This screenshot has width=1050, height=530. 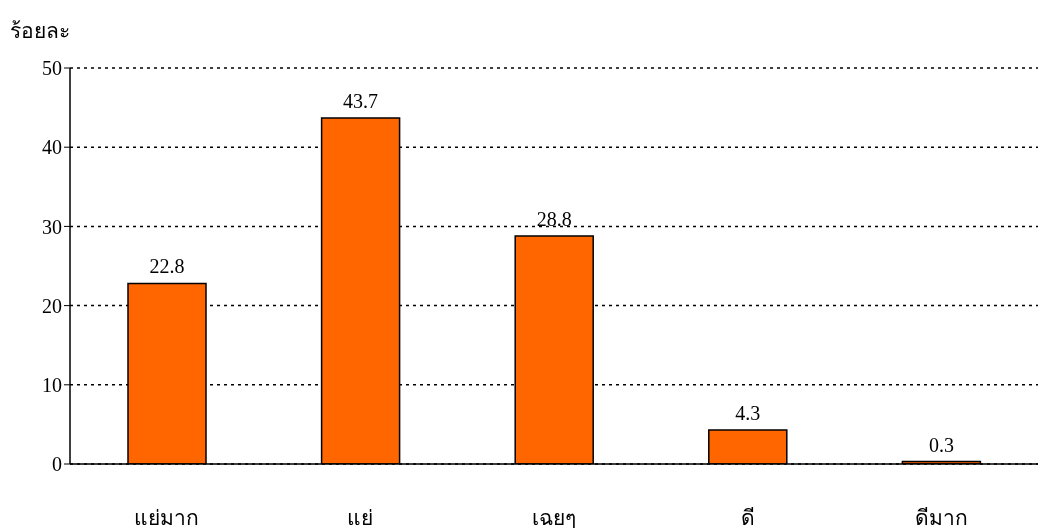 What do you see at coordinates (554, 517) in the screenshot?
I see `x-tick-label: เฉยๆ` at bounding box center [554, 517].